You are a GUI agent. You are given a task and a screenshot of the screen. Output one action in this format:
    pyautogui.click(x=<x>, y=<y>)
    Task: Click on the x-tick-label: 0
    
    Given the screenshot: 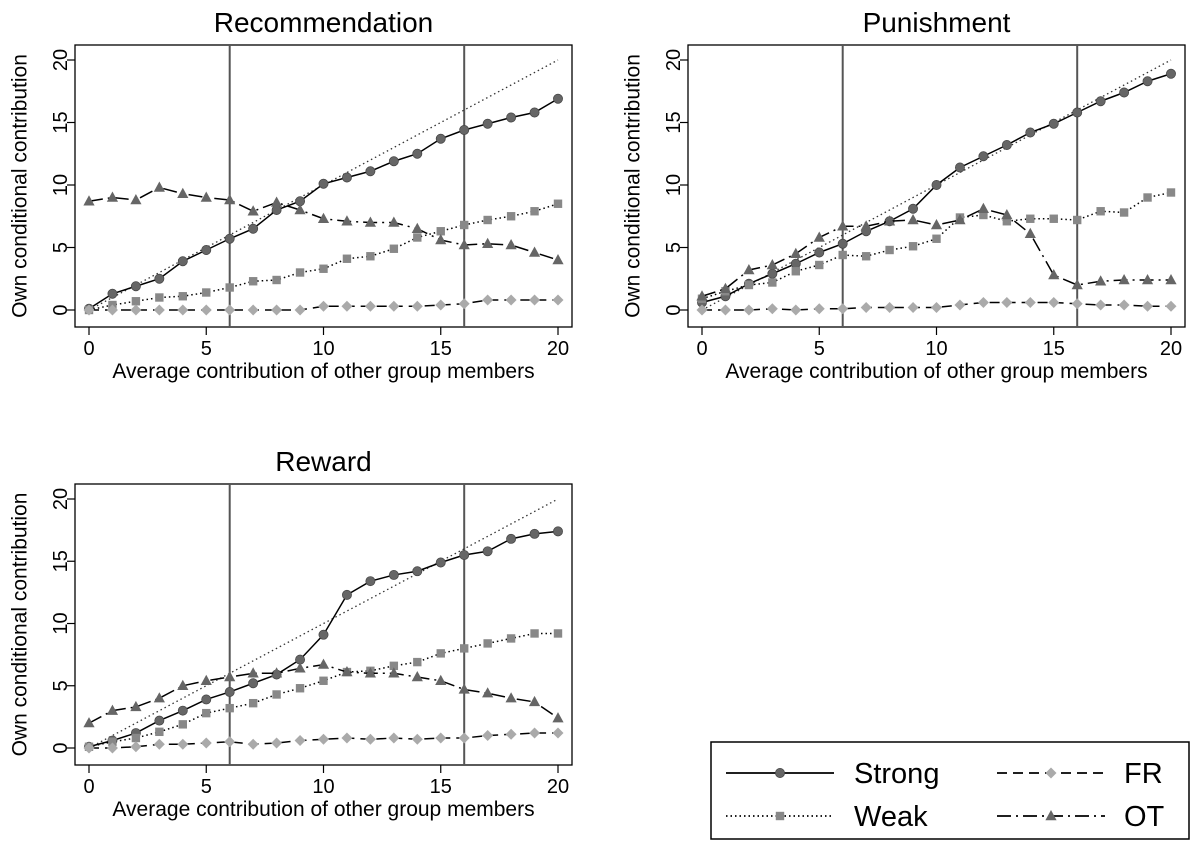 What is the action you would take?
    pyautogui.click(x=88, y=349)
    